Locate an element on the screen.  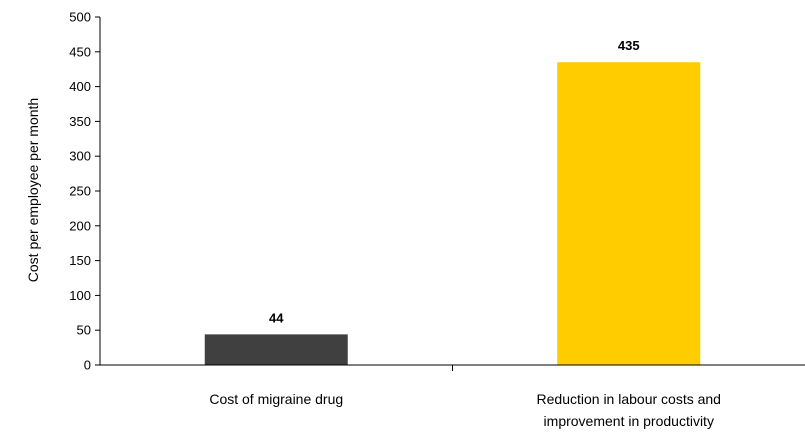
y-axis-title: Cost per employee per month is located at coordinates (33, 190).